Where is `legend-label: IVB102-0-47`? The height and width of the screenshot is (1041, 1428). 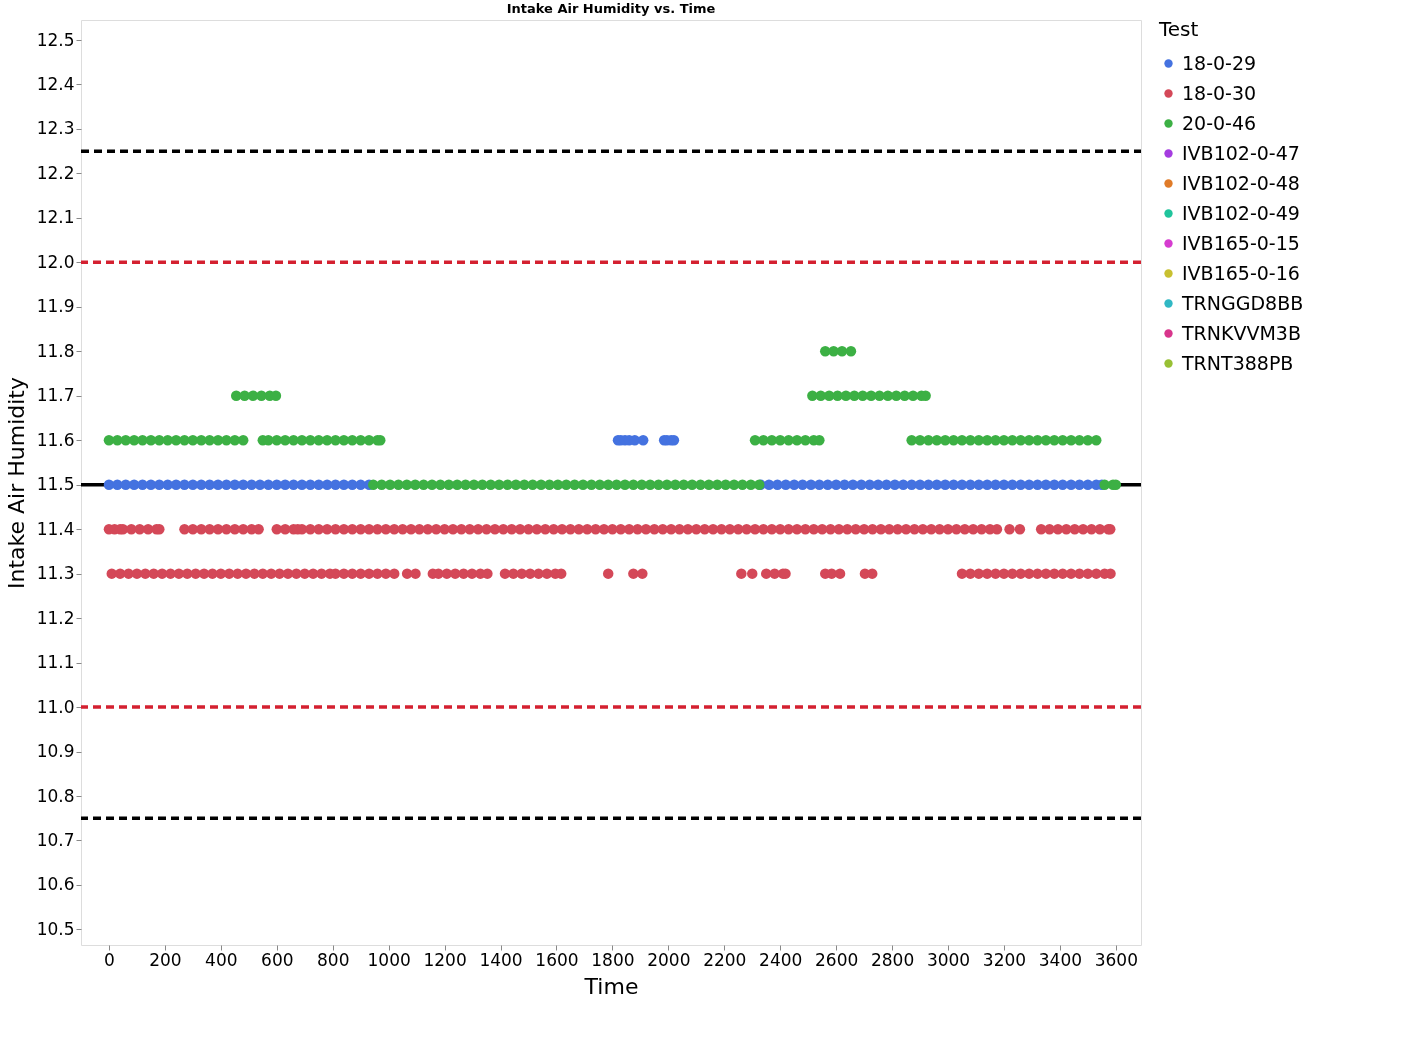 legend-label: IVB102-0-47 is located at coordinates (1241, 152).